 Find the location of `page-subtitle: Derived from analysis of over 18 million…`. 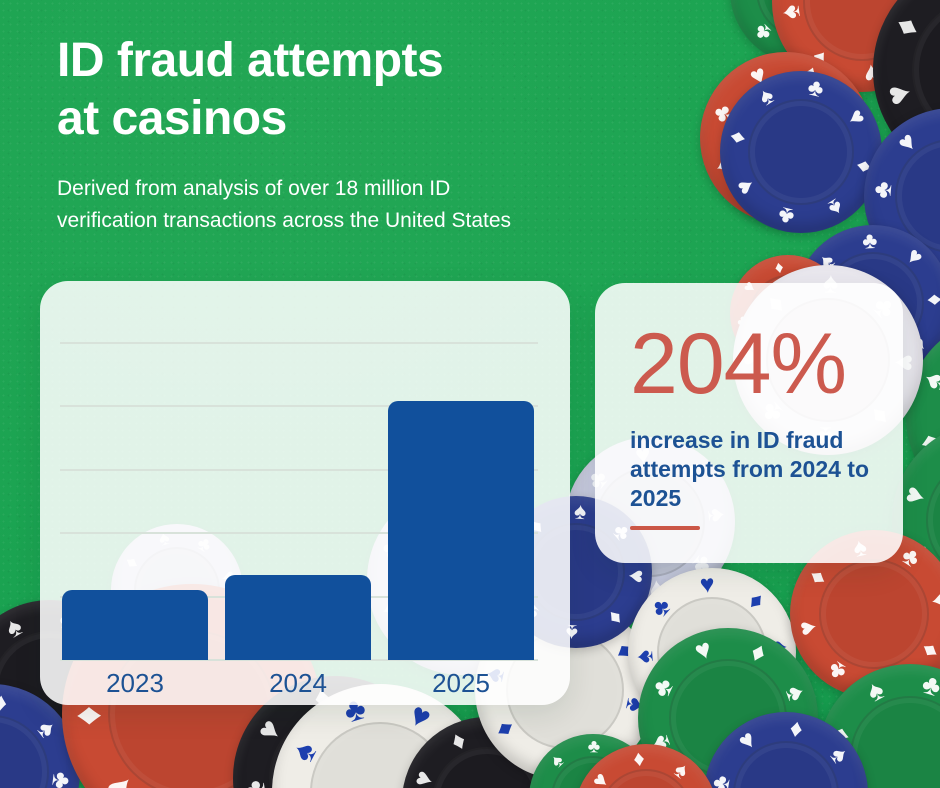

page-subtitle: Derived from analysis of over 18 million… is located at coordinates (284, 204).